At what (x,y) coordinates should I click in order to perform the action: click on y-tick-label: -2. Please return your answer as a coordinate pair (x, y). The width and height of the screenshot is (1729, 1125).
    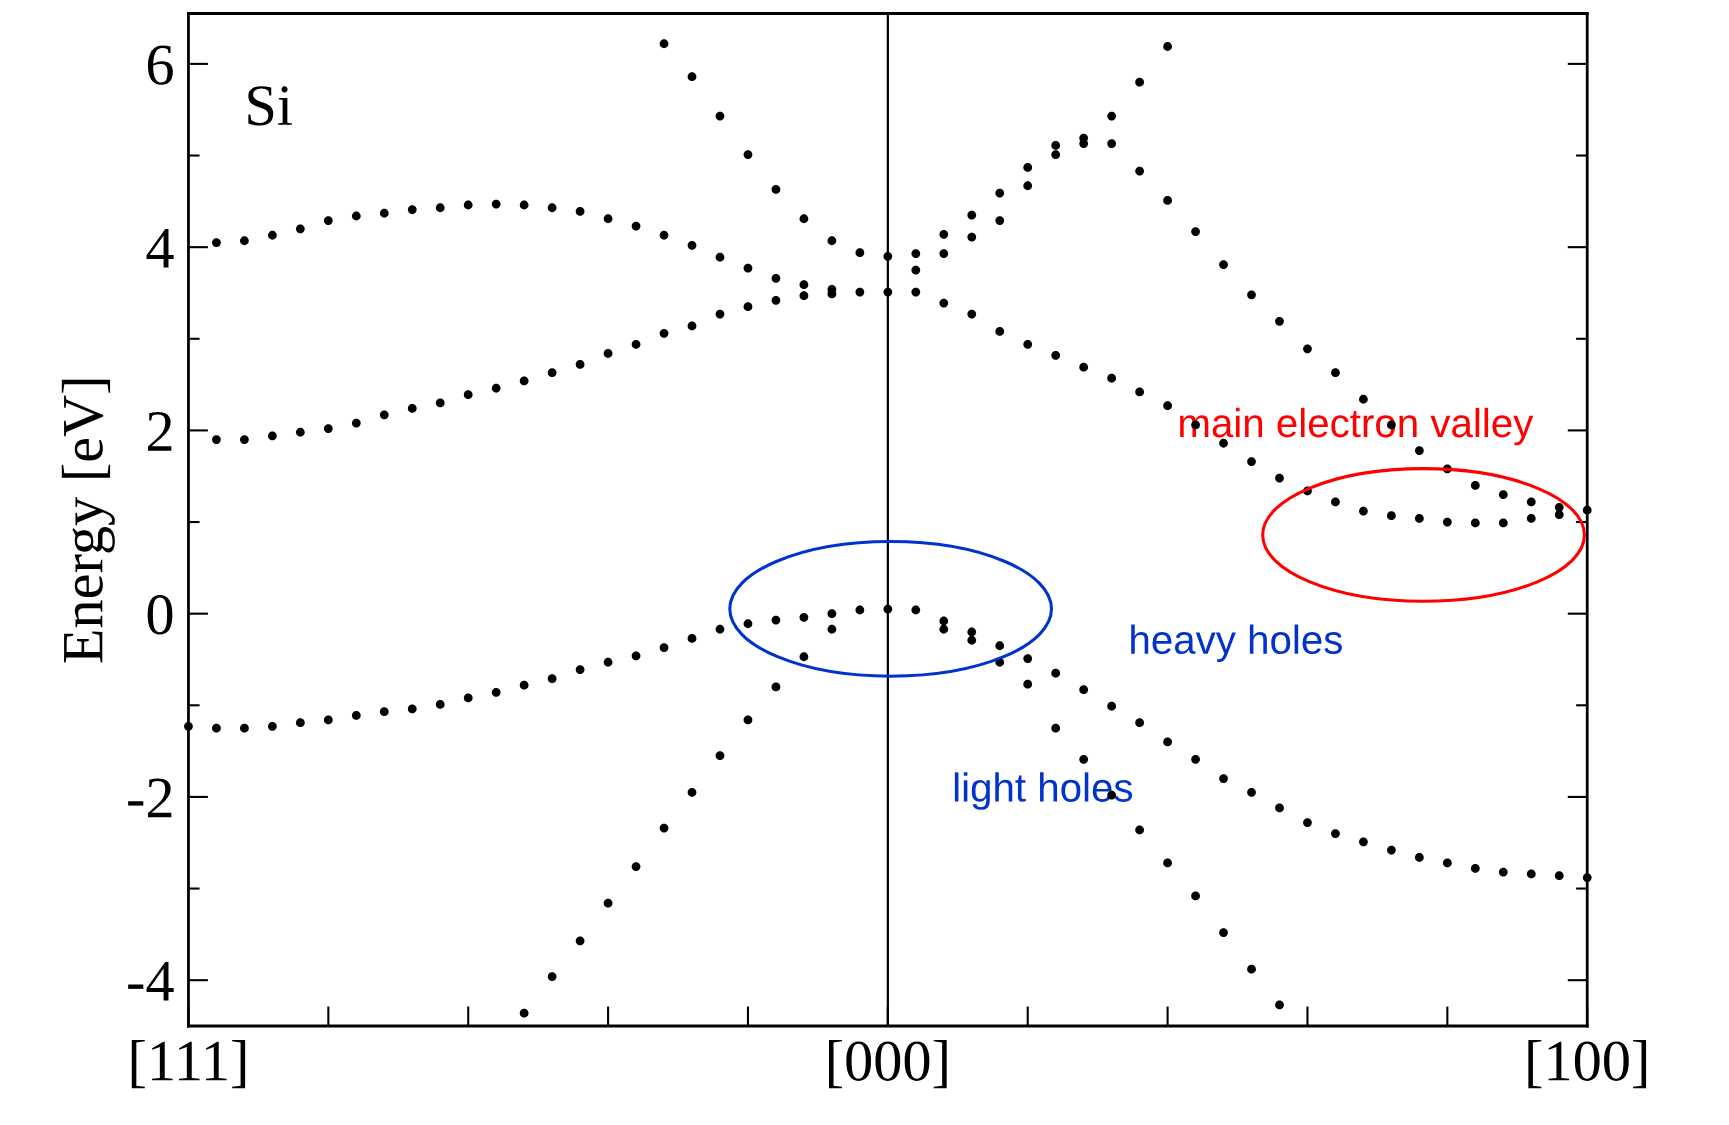
    Looking at the image, I should click on (150, 798).